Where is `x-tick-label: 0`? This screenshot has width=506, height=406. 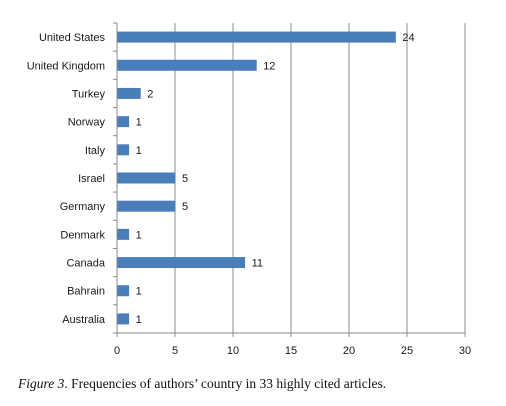
x-tick-label: 0 is located at coordinates (117, 351).